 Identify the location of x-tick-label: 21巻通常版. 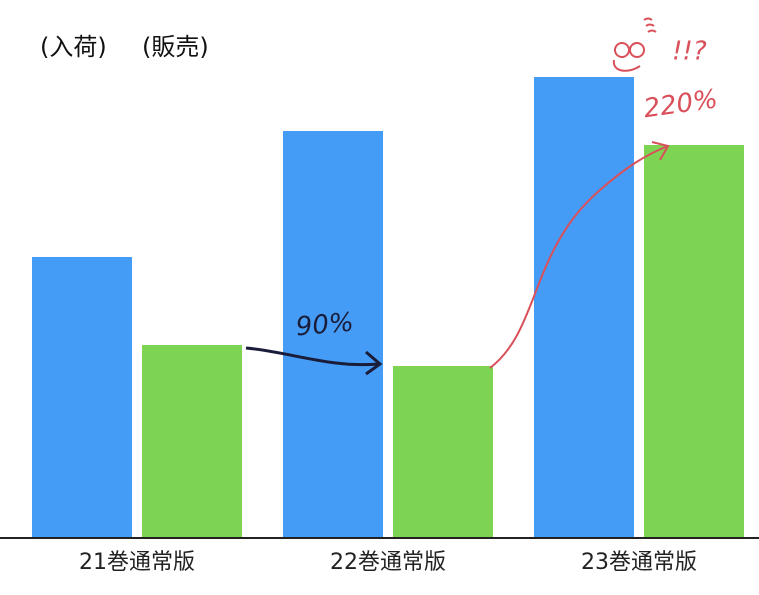
(137, 562).